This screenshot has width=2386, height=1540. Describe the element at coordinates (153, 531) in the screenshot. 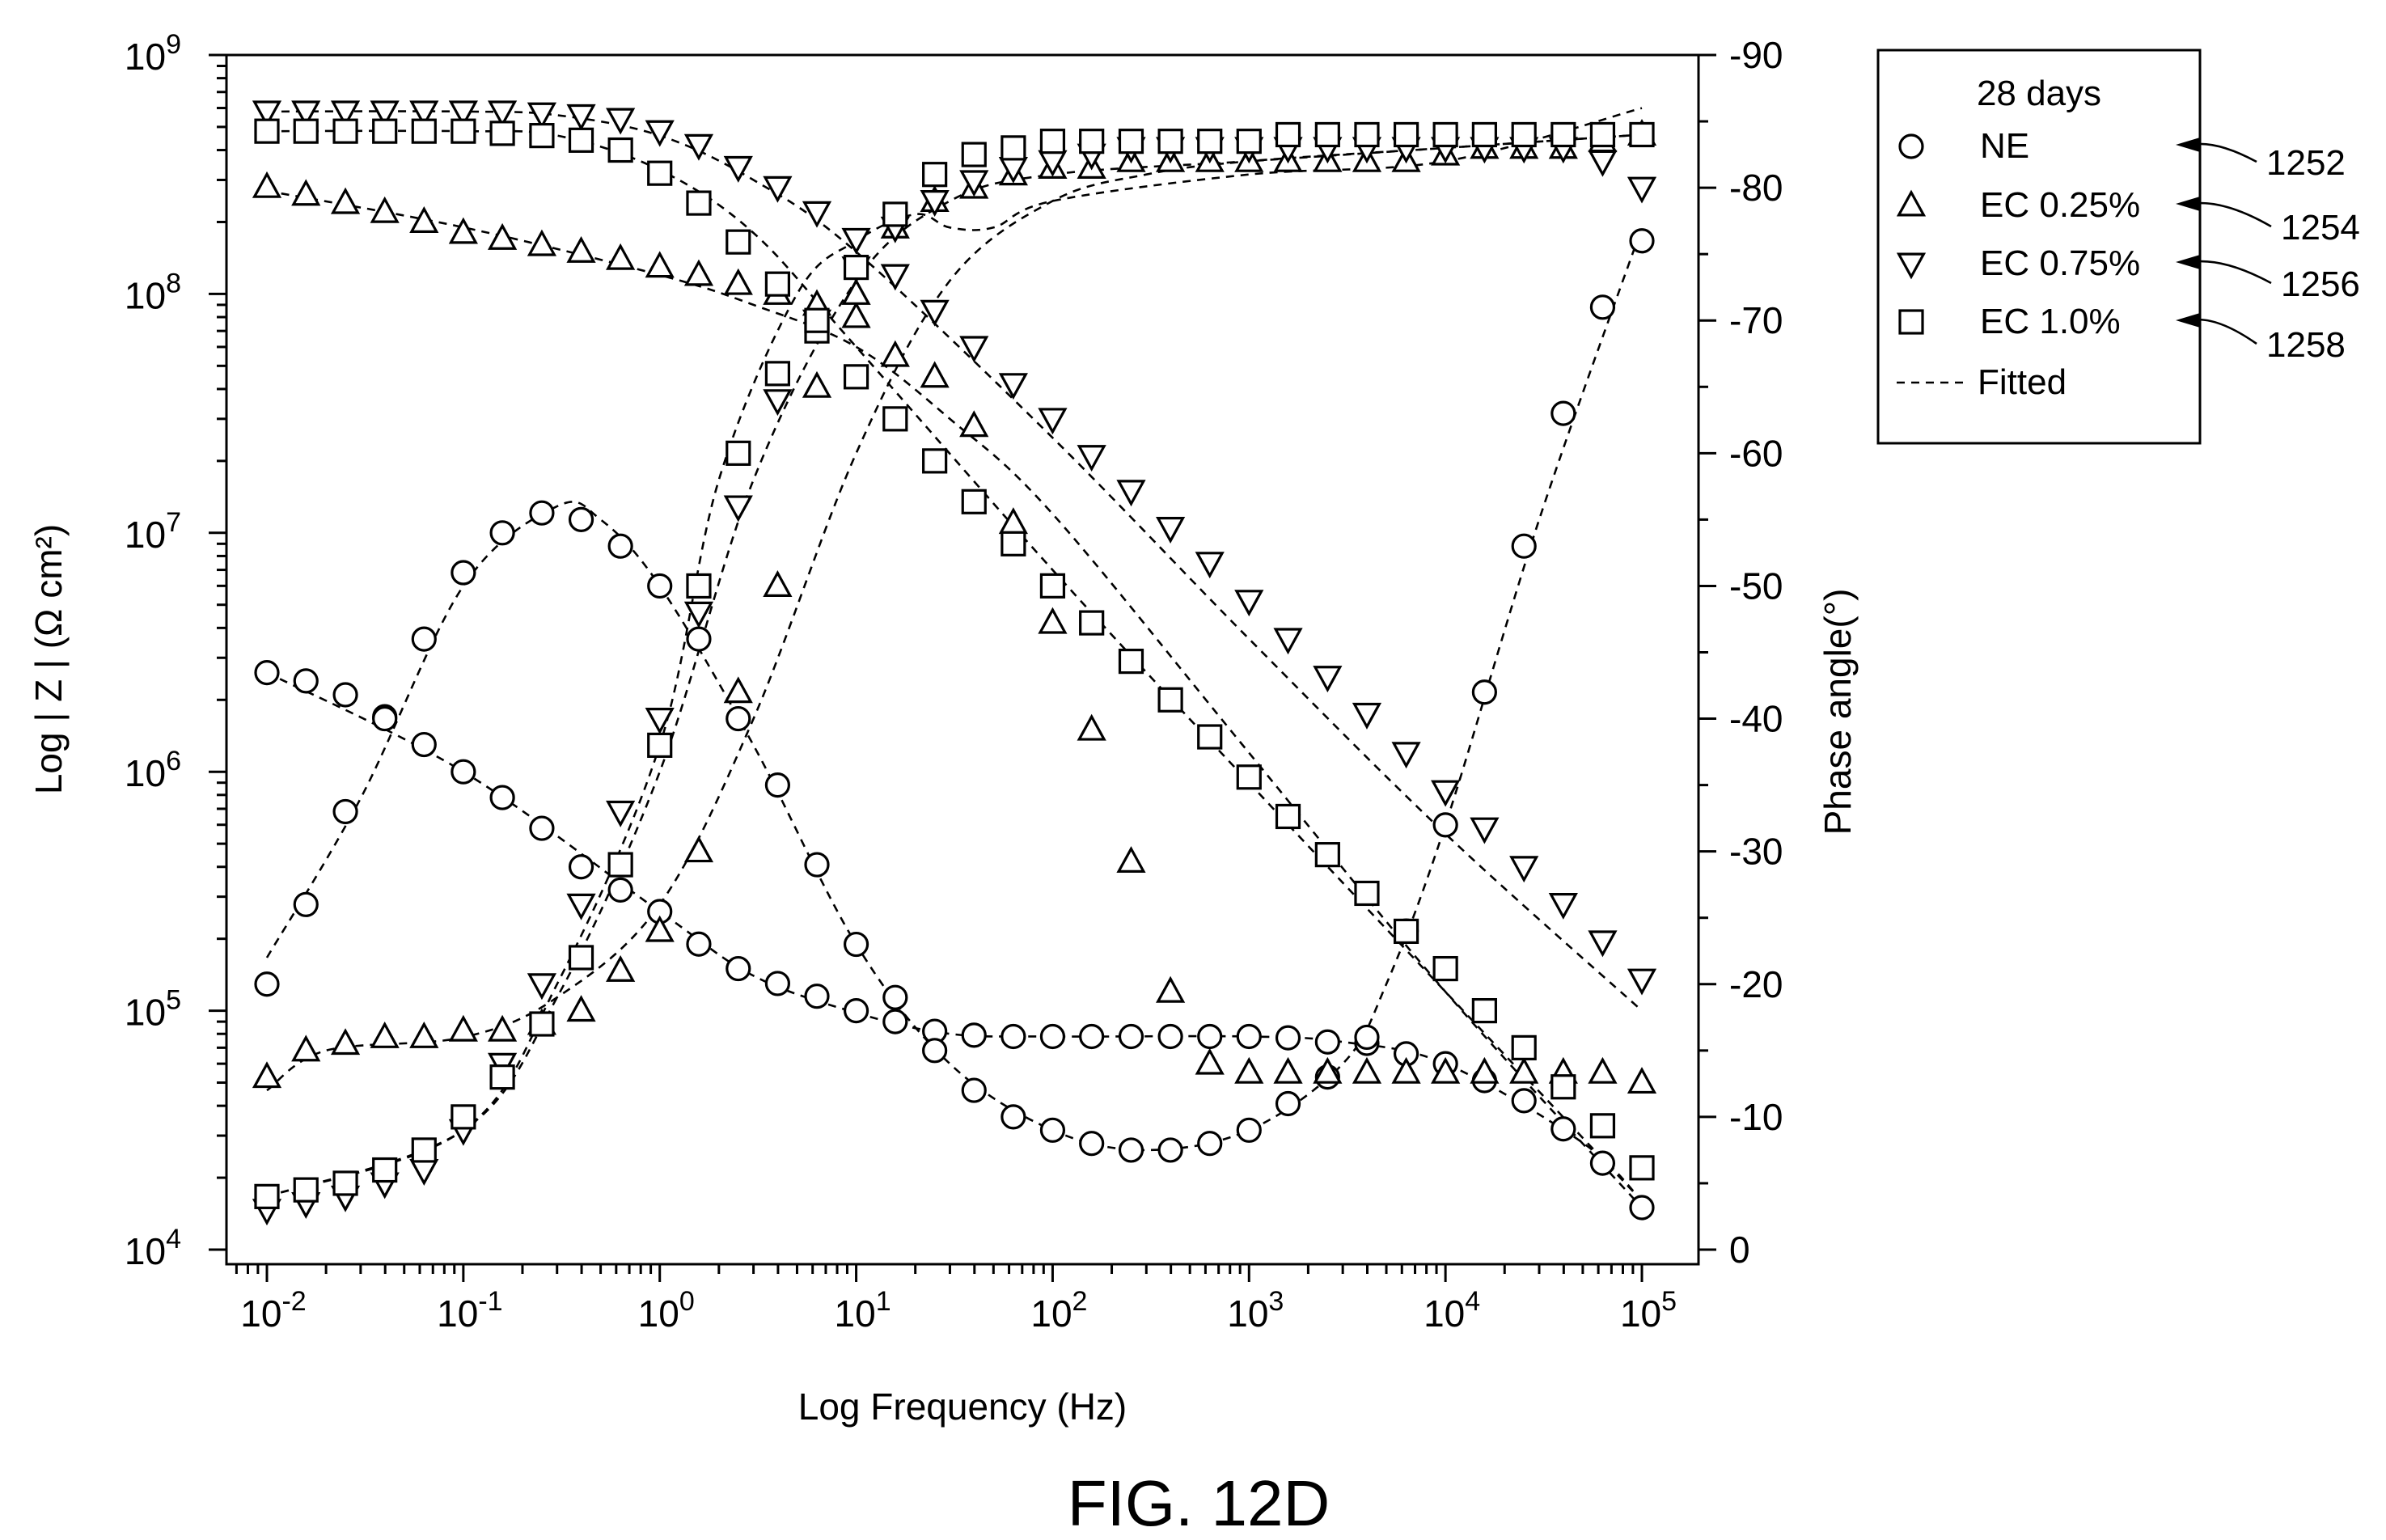

I see `y-tick-label: 10⁷` at that location.